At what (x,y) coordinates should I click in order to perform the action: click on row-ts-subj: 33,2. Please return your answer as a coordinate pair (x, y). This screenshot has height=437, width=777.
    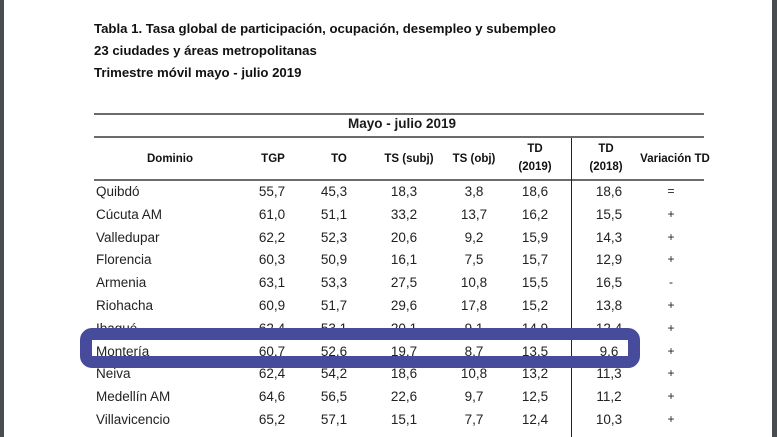
    Looking at the image, I should click on (404, 214).